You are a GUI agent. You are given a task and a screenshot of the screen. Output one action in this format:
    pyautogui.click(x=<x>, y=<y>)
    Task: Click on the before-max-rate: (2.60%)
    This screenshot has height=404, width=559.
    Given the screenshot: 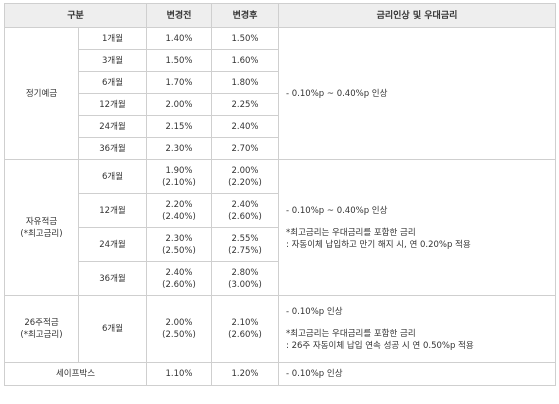 What is the action you would take?
    pyautogui.click(x=179, y=284)
    